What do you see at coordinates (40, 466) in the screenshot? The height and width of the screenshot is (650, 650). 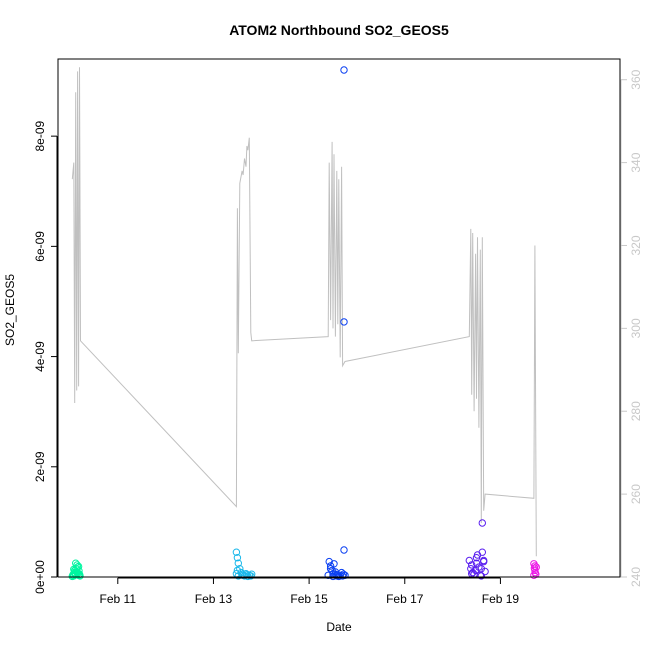 I see `y-tick-label: 2e-09` at bounding box center [40, 466].